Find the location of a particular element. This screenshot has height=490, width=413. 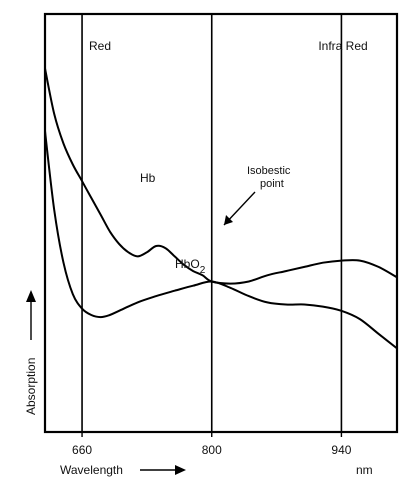

x-tick-label-800: 800 is located at coordinates (212, 450).